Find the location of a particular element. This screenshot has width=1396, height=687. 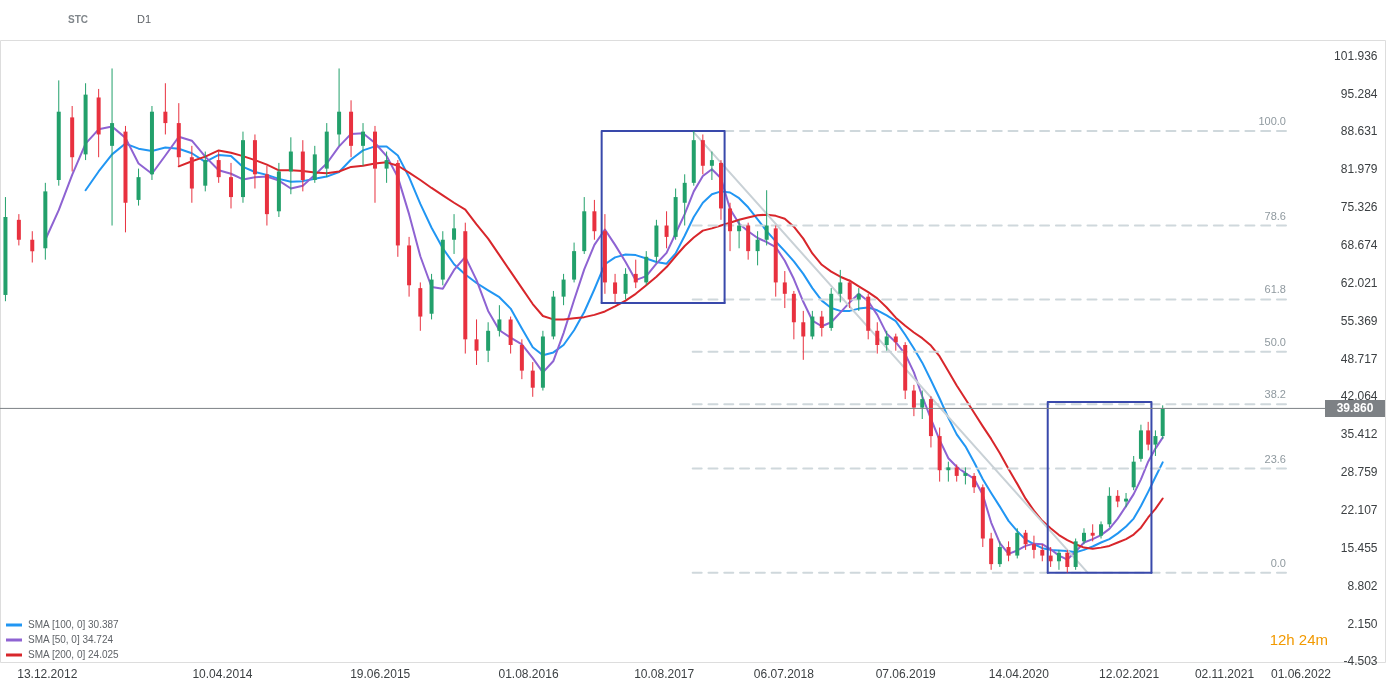

ref-line-label: 39.860 is located at coordinates (1355, 408).